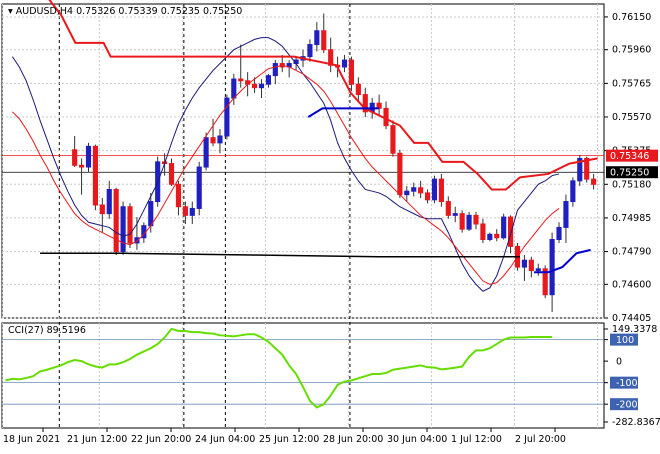  Describe the element at coordinates (47, 330) in the screenshot. I see `cci-title: CCI(27) 89.5196` at that location.